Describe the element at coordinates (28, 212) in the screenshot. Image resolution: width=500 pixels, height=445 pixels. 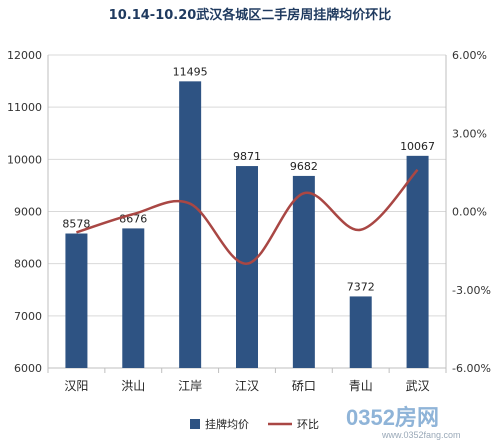
I see `left-tick-label: 9000` at that location.